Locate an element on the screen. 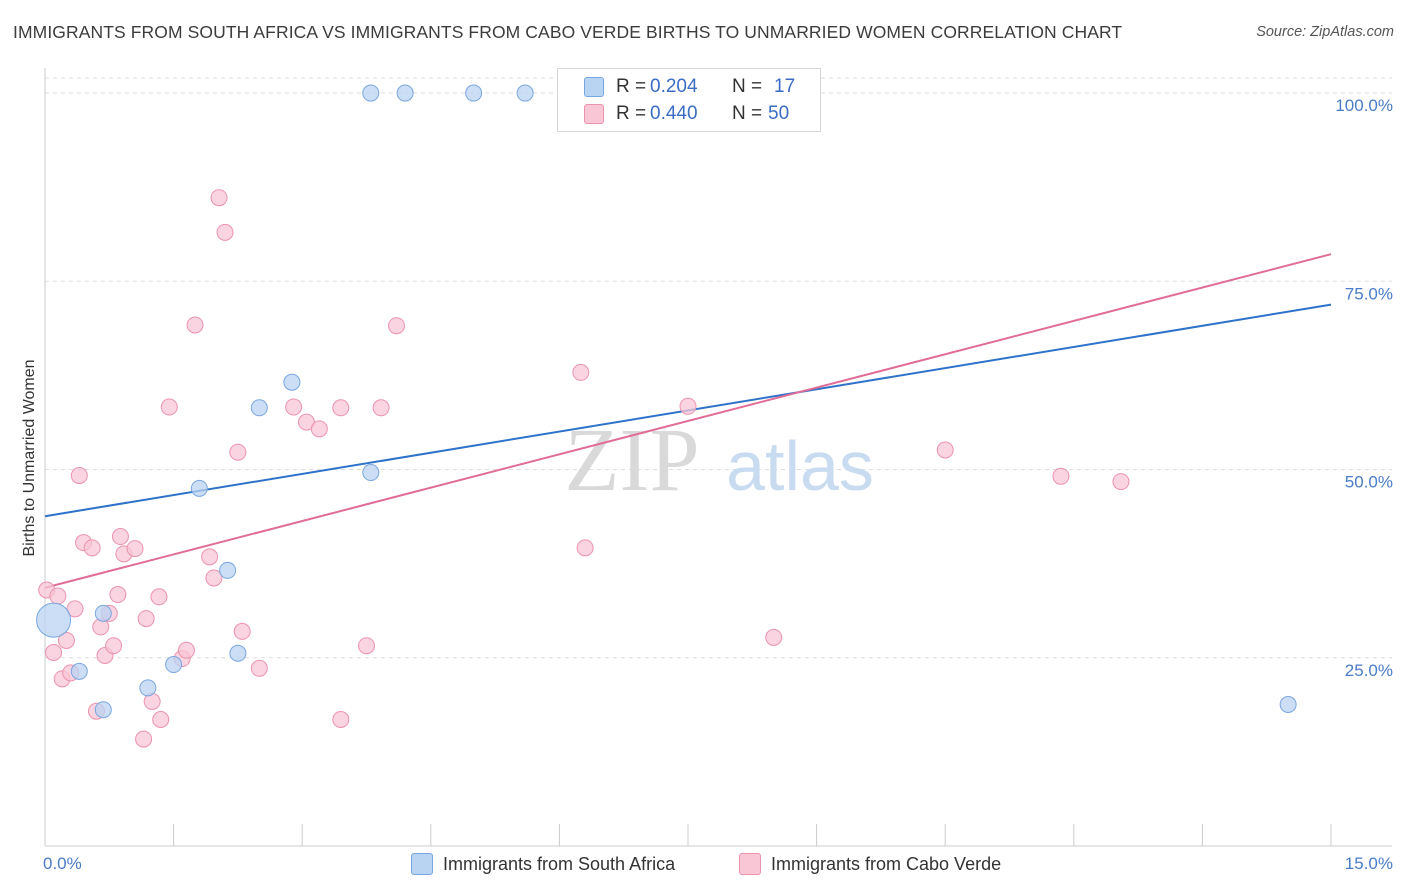 The width and height of the screenshot is (1406, 892). y-tick-label: 75.0% is located at coordinates (1369, 293).